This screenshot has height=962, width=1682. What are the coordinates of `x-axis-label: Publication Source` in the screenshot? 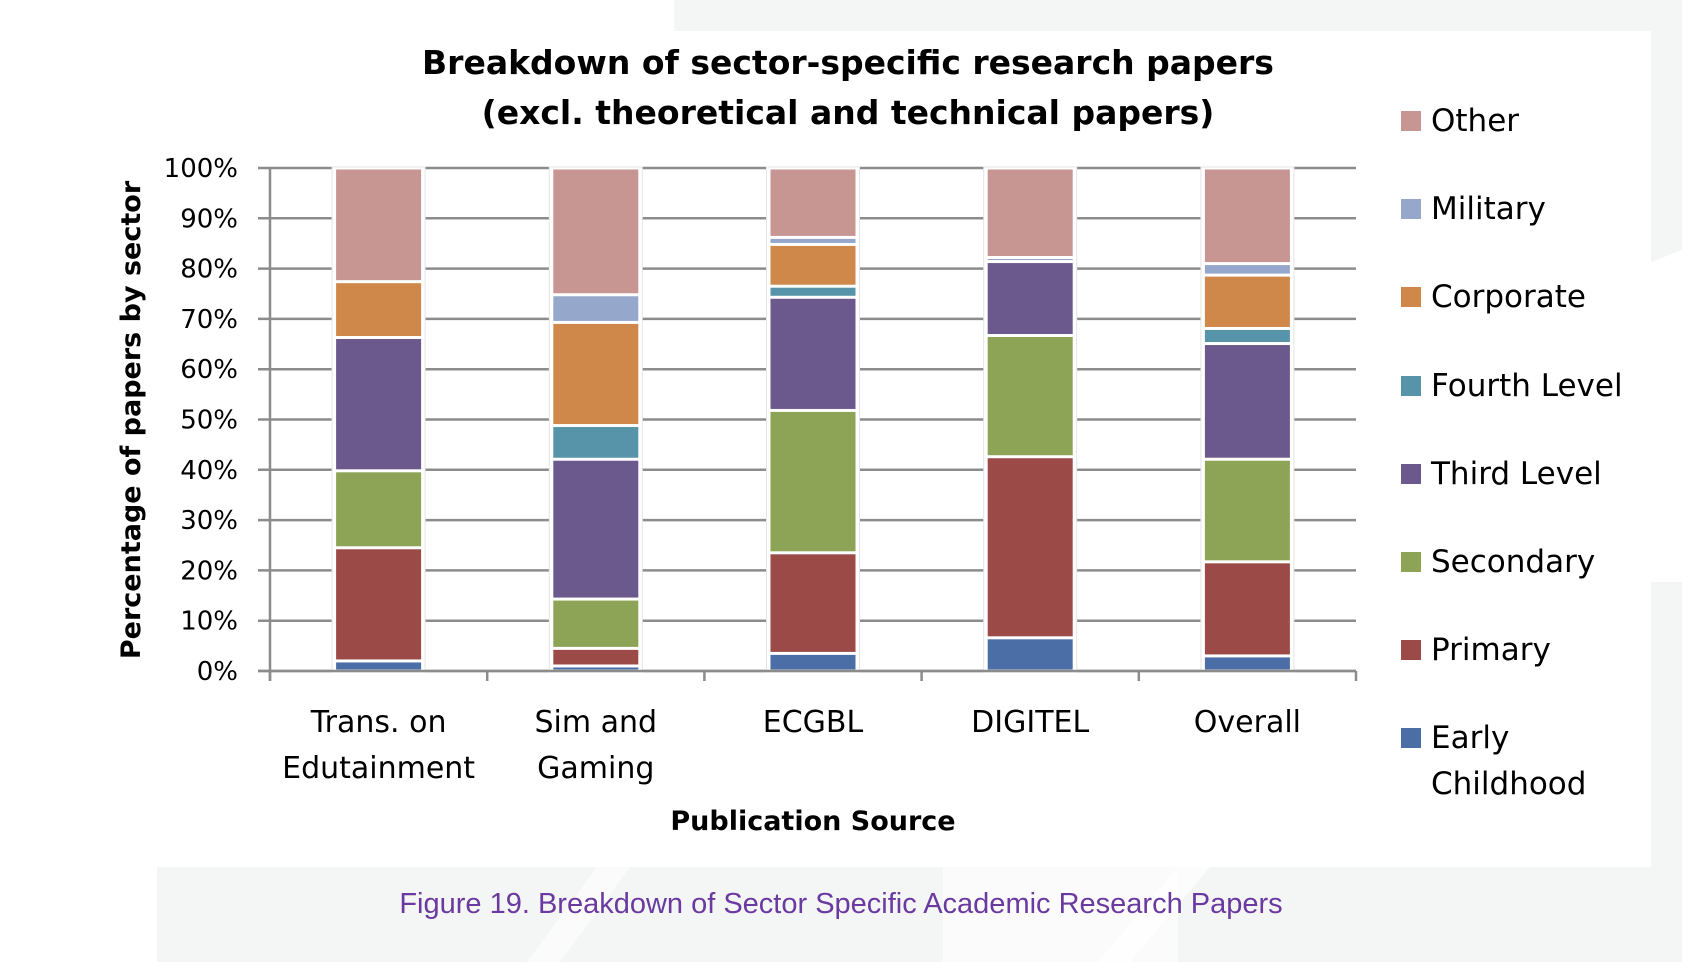 It's located at (812, 821).